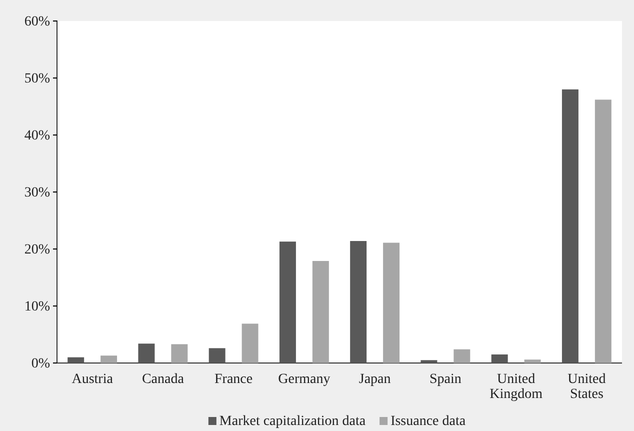 Image resolution: width=634 pixels, height=431 pixels. What do you see at coordinates (587, 387) in the screenshot?
I see `x-tick-label: United States` at bounding box center [587, 387].